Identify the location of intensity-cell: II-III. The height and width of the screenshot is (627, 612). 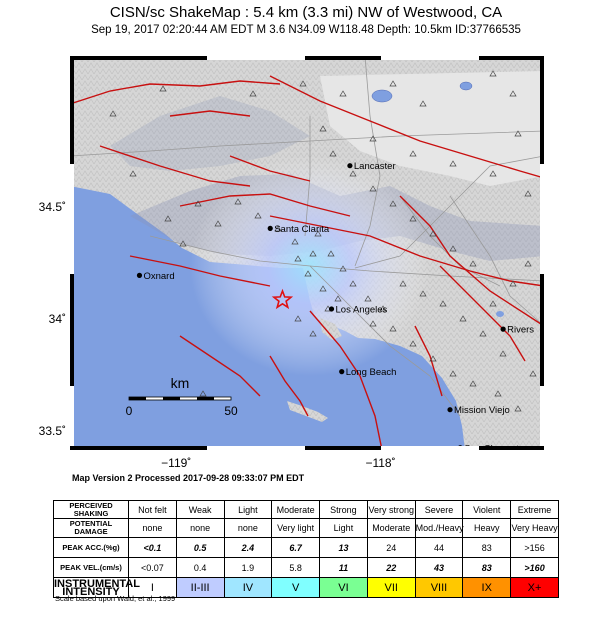
(200, 587).